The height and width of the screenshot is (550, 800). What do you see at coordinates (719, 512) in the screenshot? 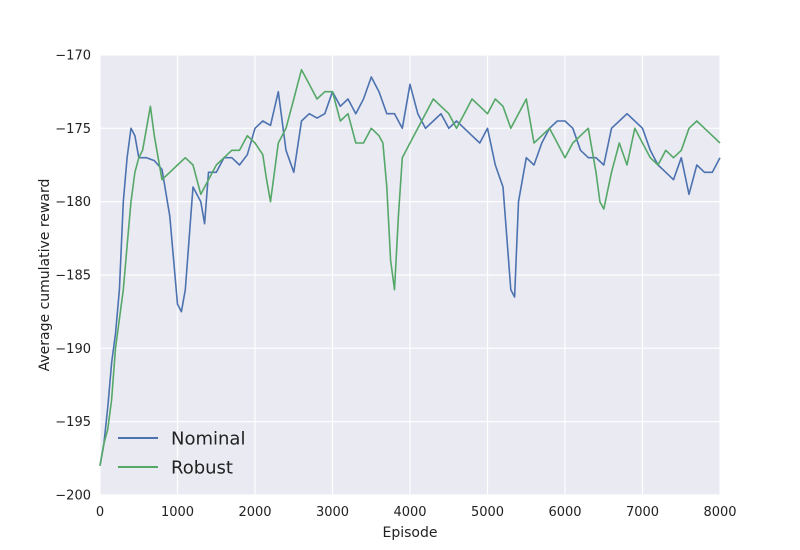
I see `x-tick-label: 8000` at bounding box center [719, 512].